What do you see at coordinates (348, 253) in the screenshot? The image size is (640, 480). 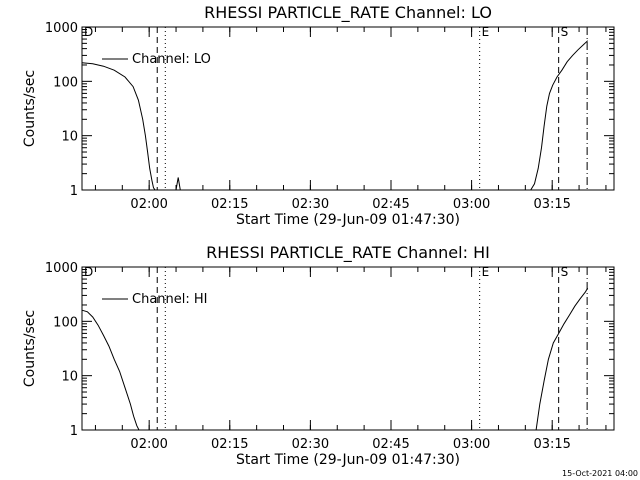 I see `chart-title: RHESSI PARTICLE_RATE Channel: HI` at bounding box center [348, 253].